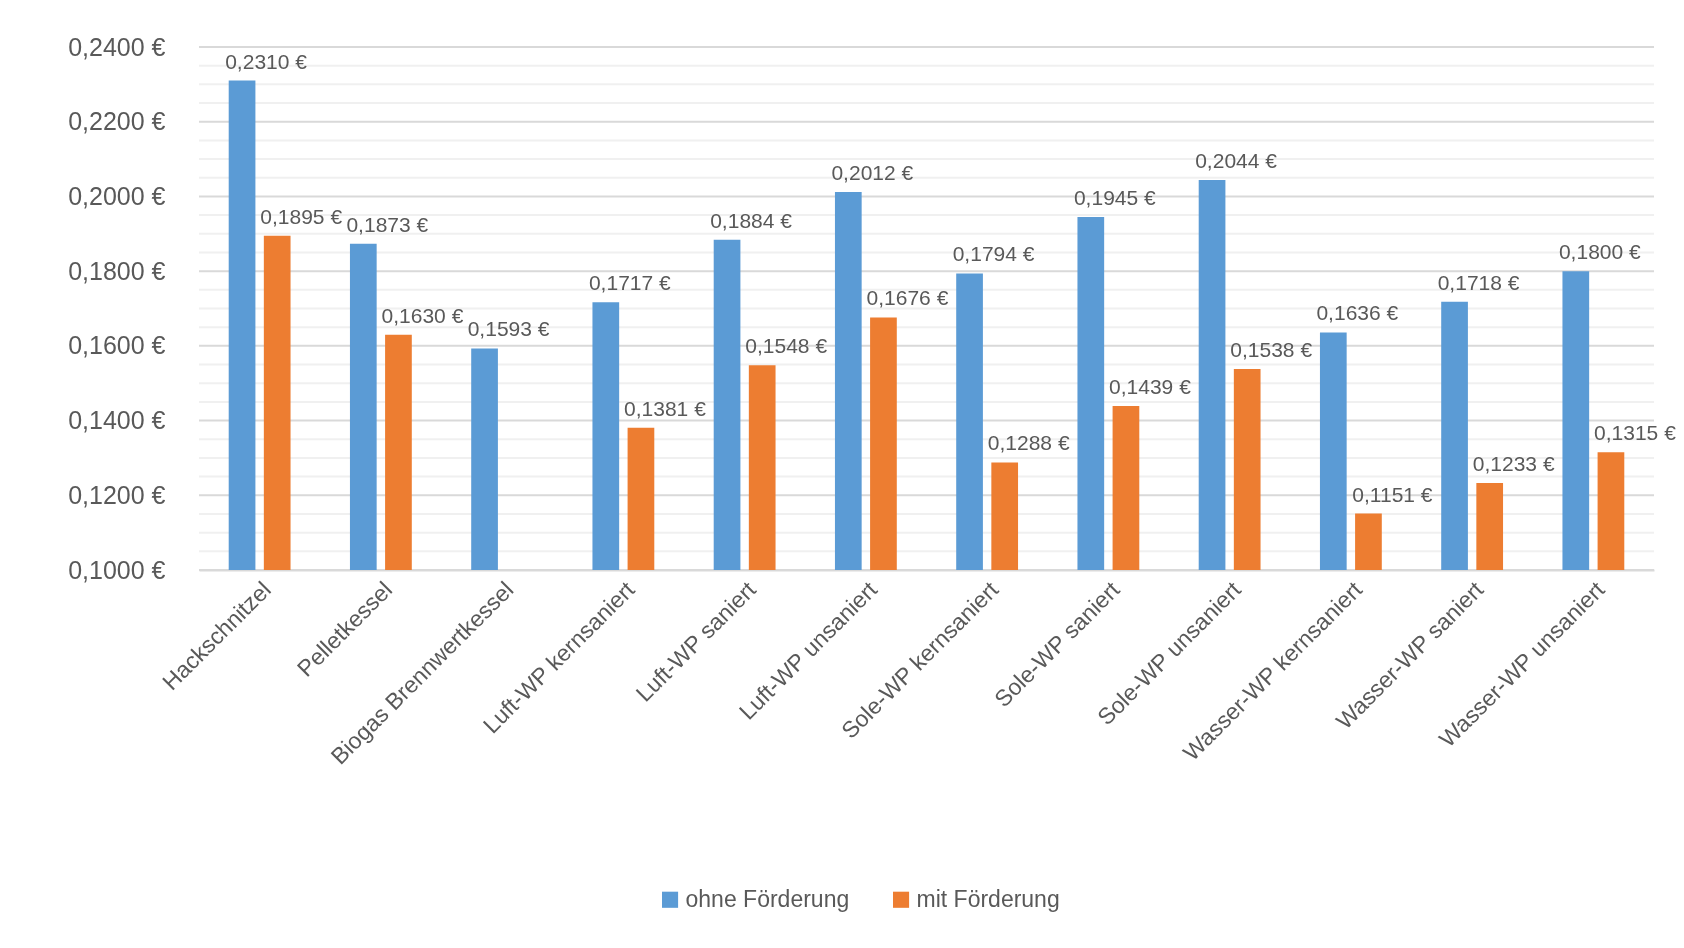  I want to click on data-label: 0,1548 €, so click(786, 346).